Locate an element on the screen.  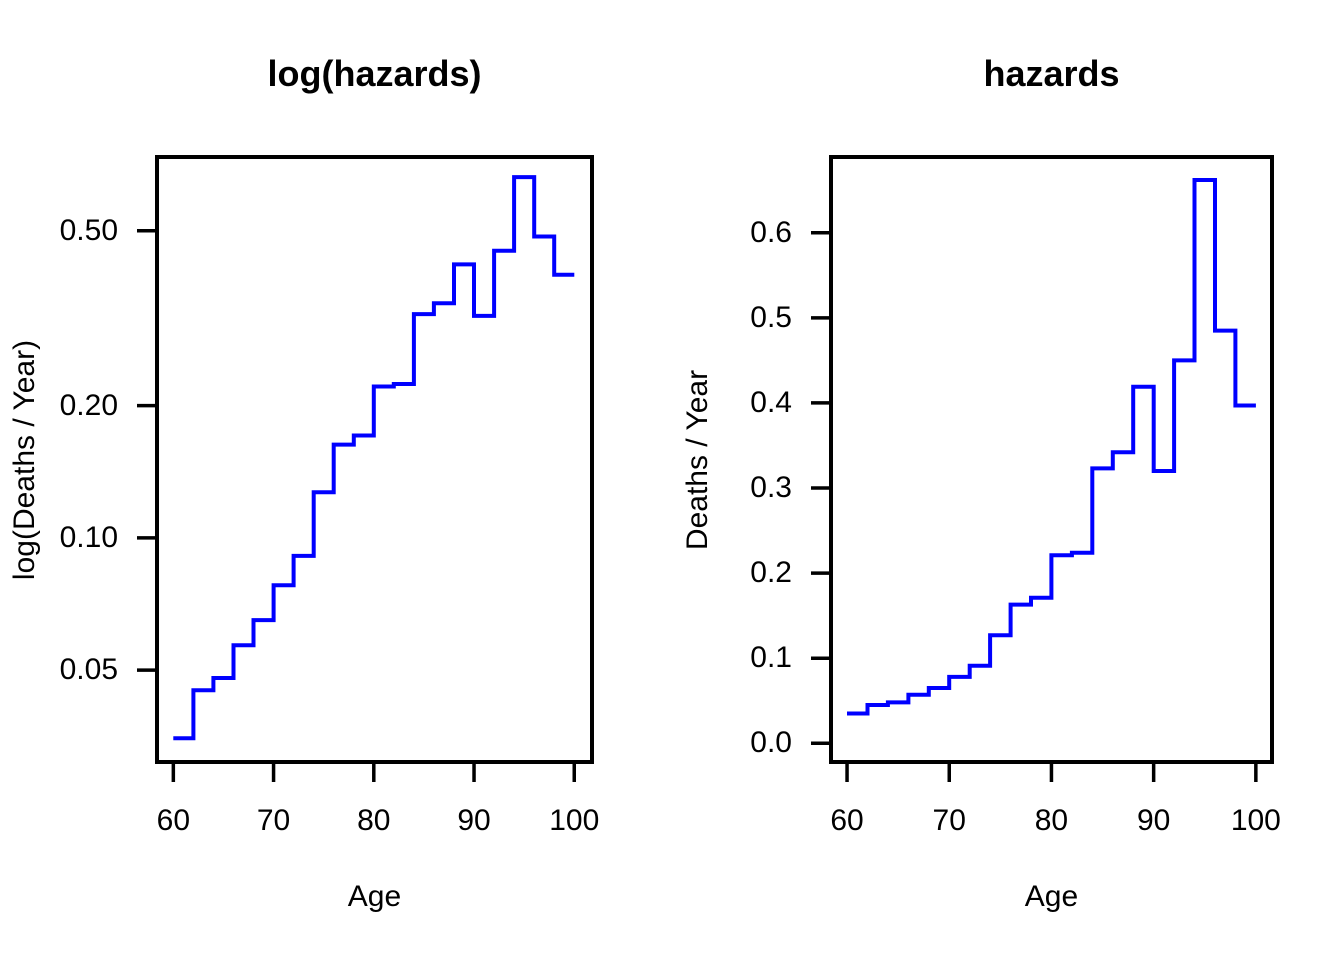
y-tick-label: 0.2 is located at coordinates (771, 573).